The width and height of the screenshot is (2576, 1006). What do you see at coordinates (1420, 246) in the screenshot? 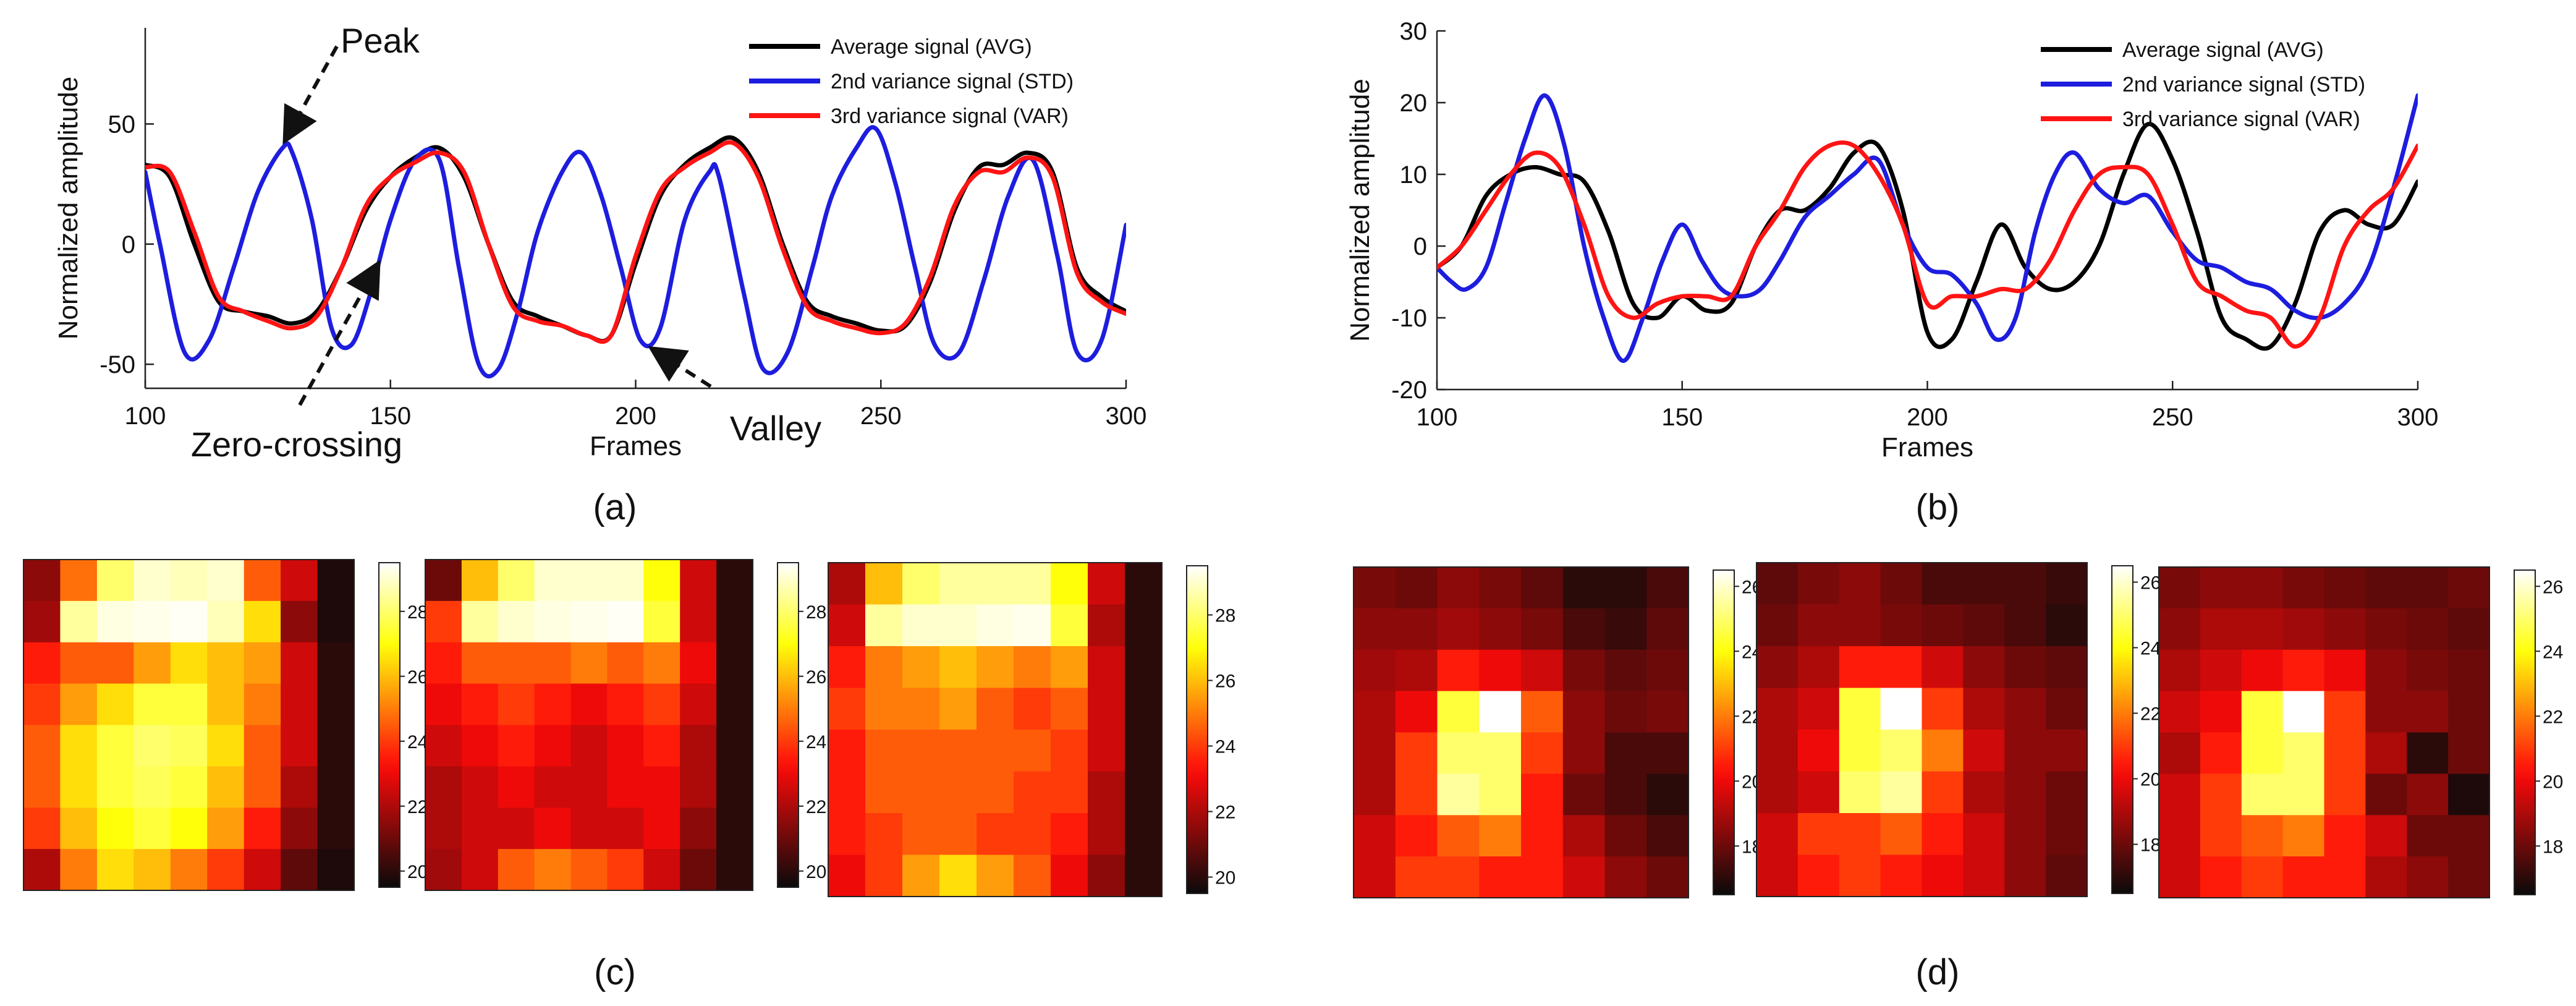
I see `y-tick-label-b: 0` at bounding box center [1420, 246].